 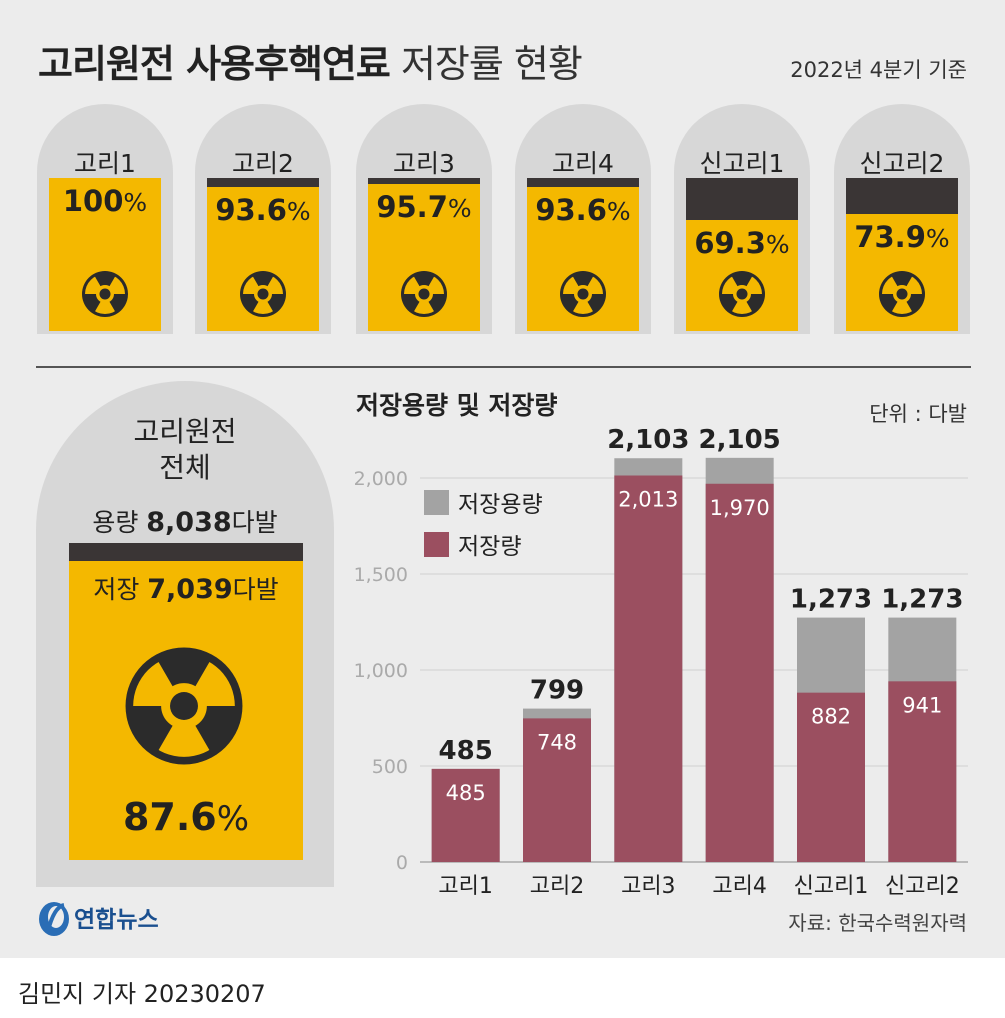 I want to click on plant-card: 신고리1 69.3%, so click(x=742, y=219).